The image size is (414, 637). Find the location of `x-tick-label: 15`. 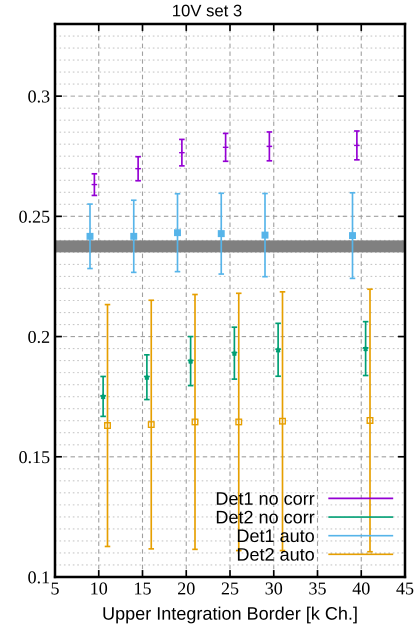

x-tick-label: 15 is located at coordinates (143, 588).